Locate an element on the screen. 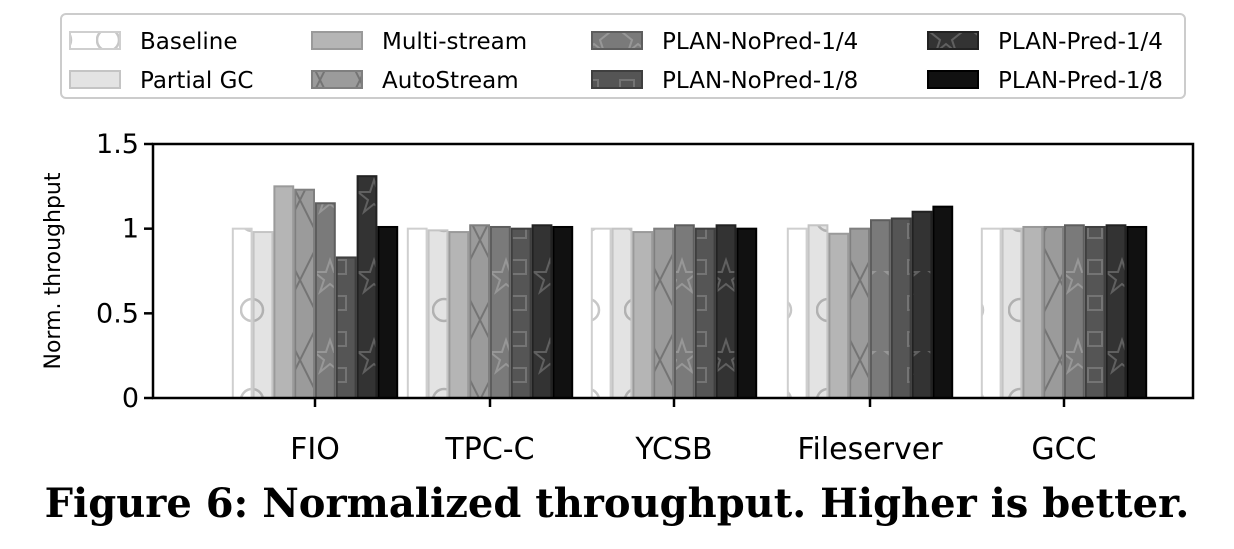 The image size is (1234, 549). bar-multi-stream-ycsb is located at coordinates (643, 315).